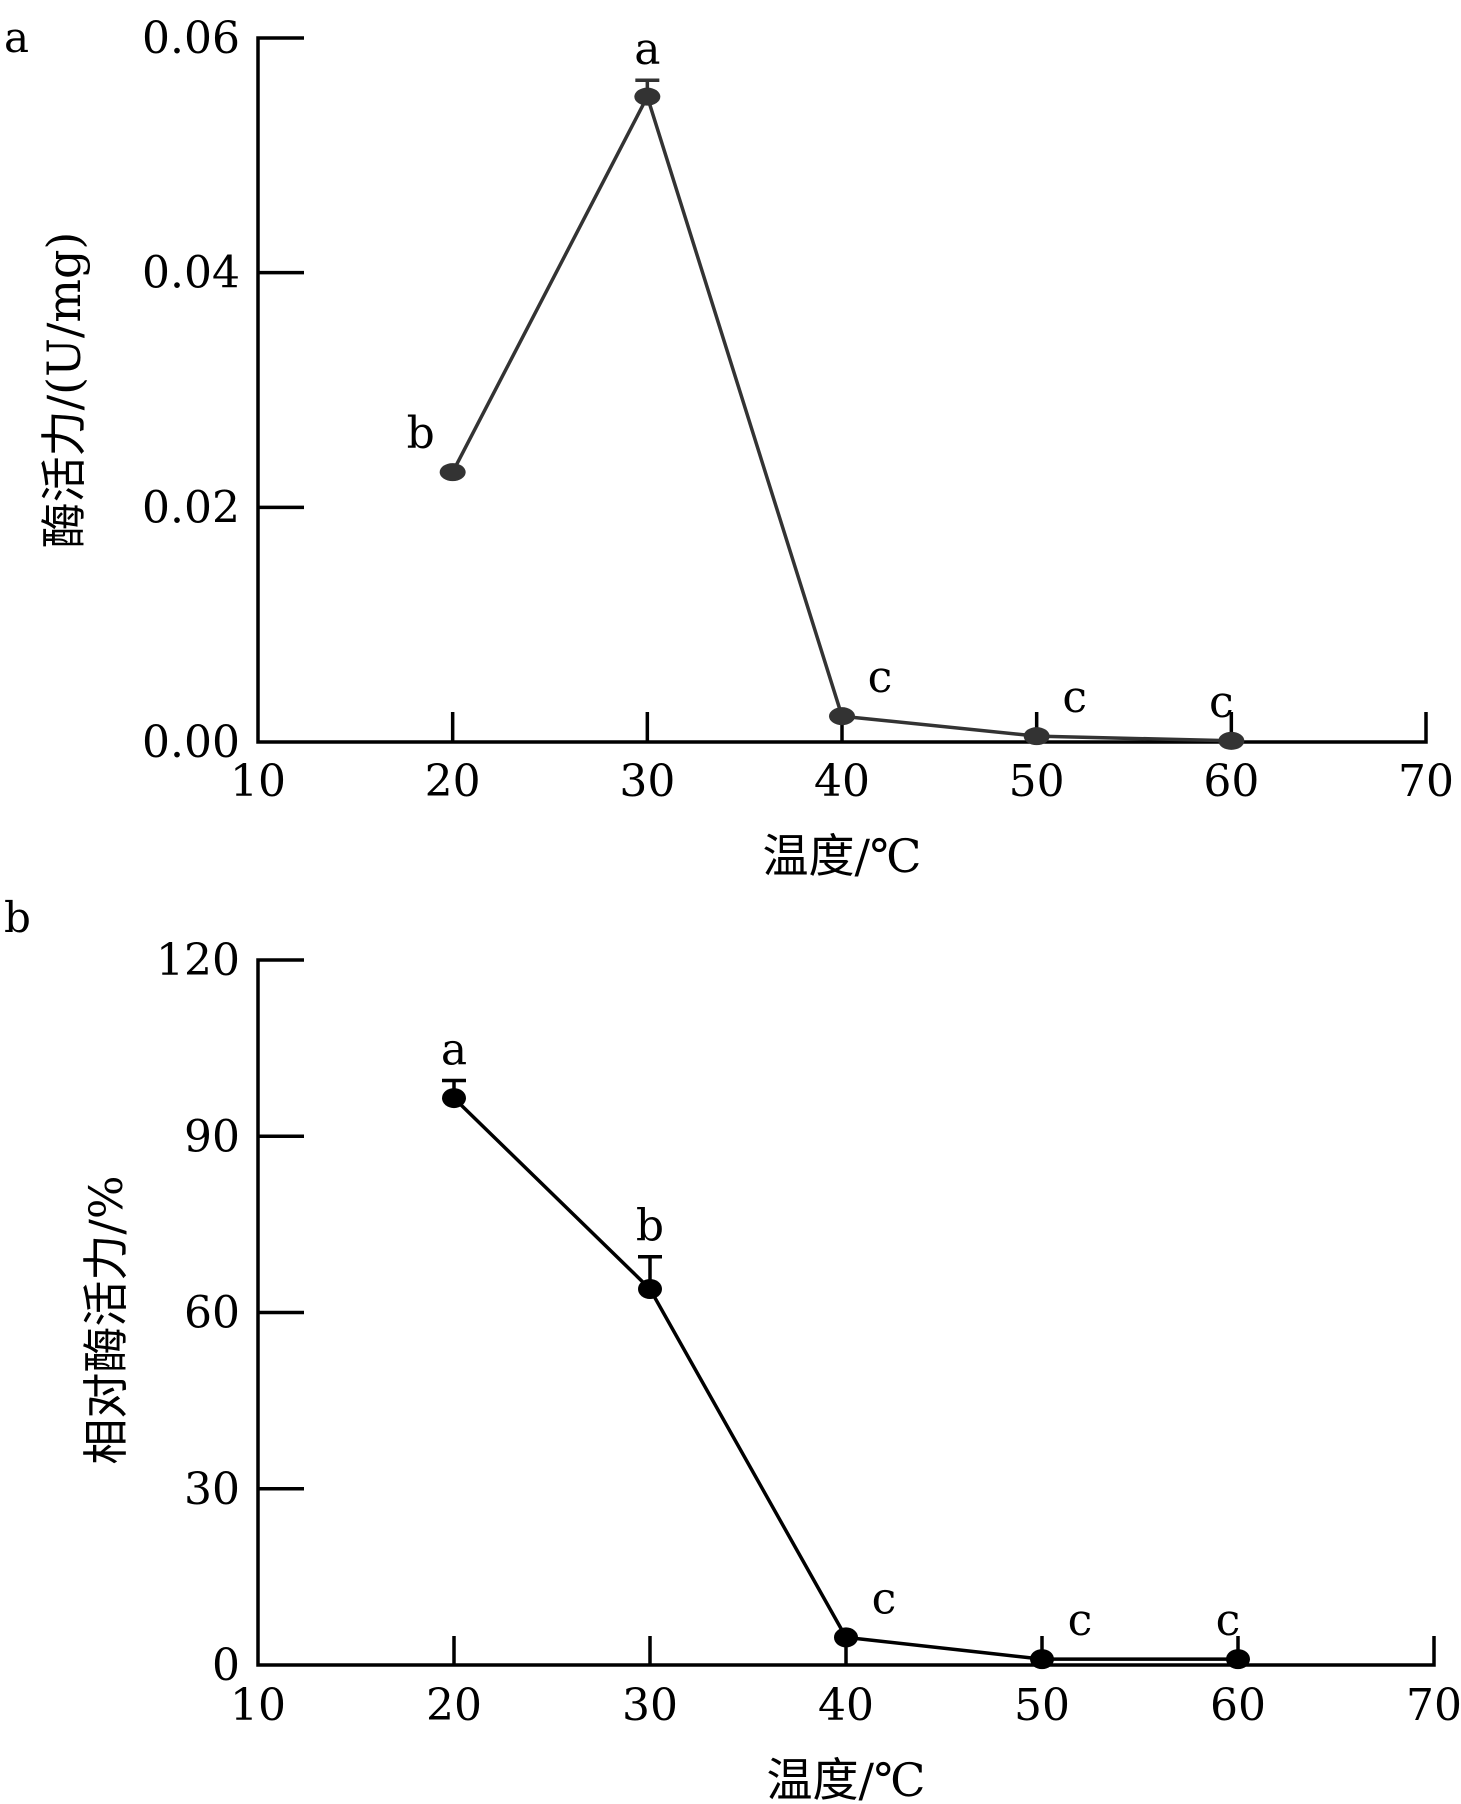 The height and width of the screenshot is (1804, 1461). What do you see at coordinates (454, 1049) in the screenshot?
I see `significance-label-b-20: a` at bounding box center [454, 1049].